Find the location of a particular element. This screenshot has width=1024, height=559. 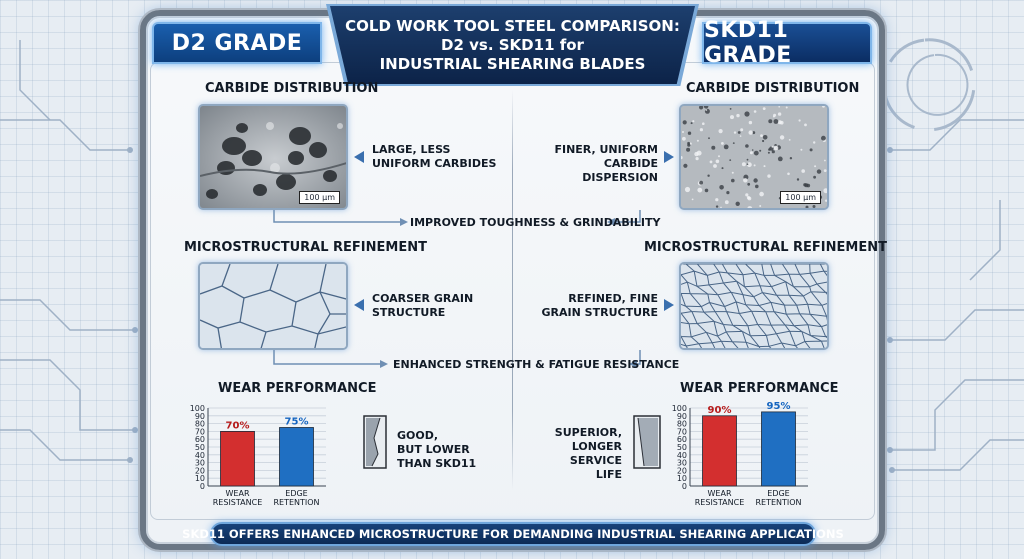

skd11-chart-ytick-label: 40 is located at coordinates (682, 455).